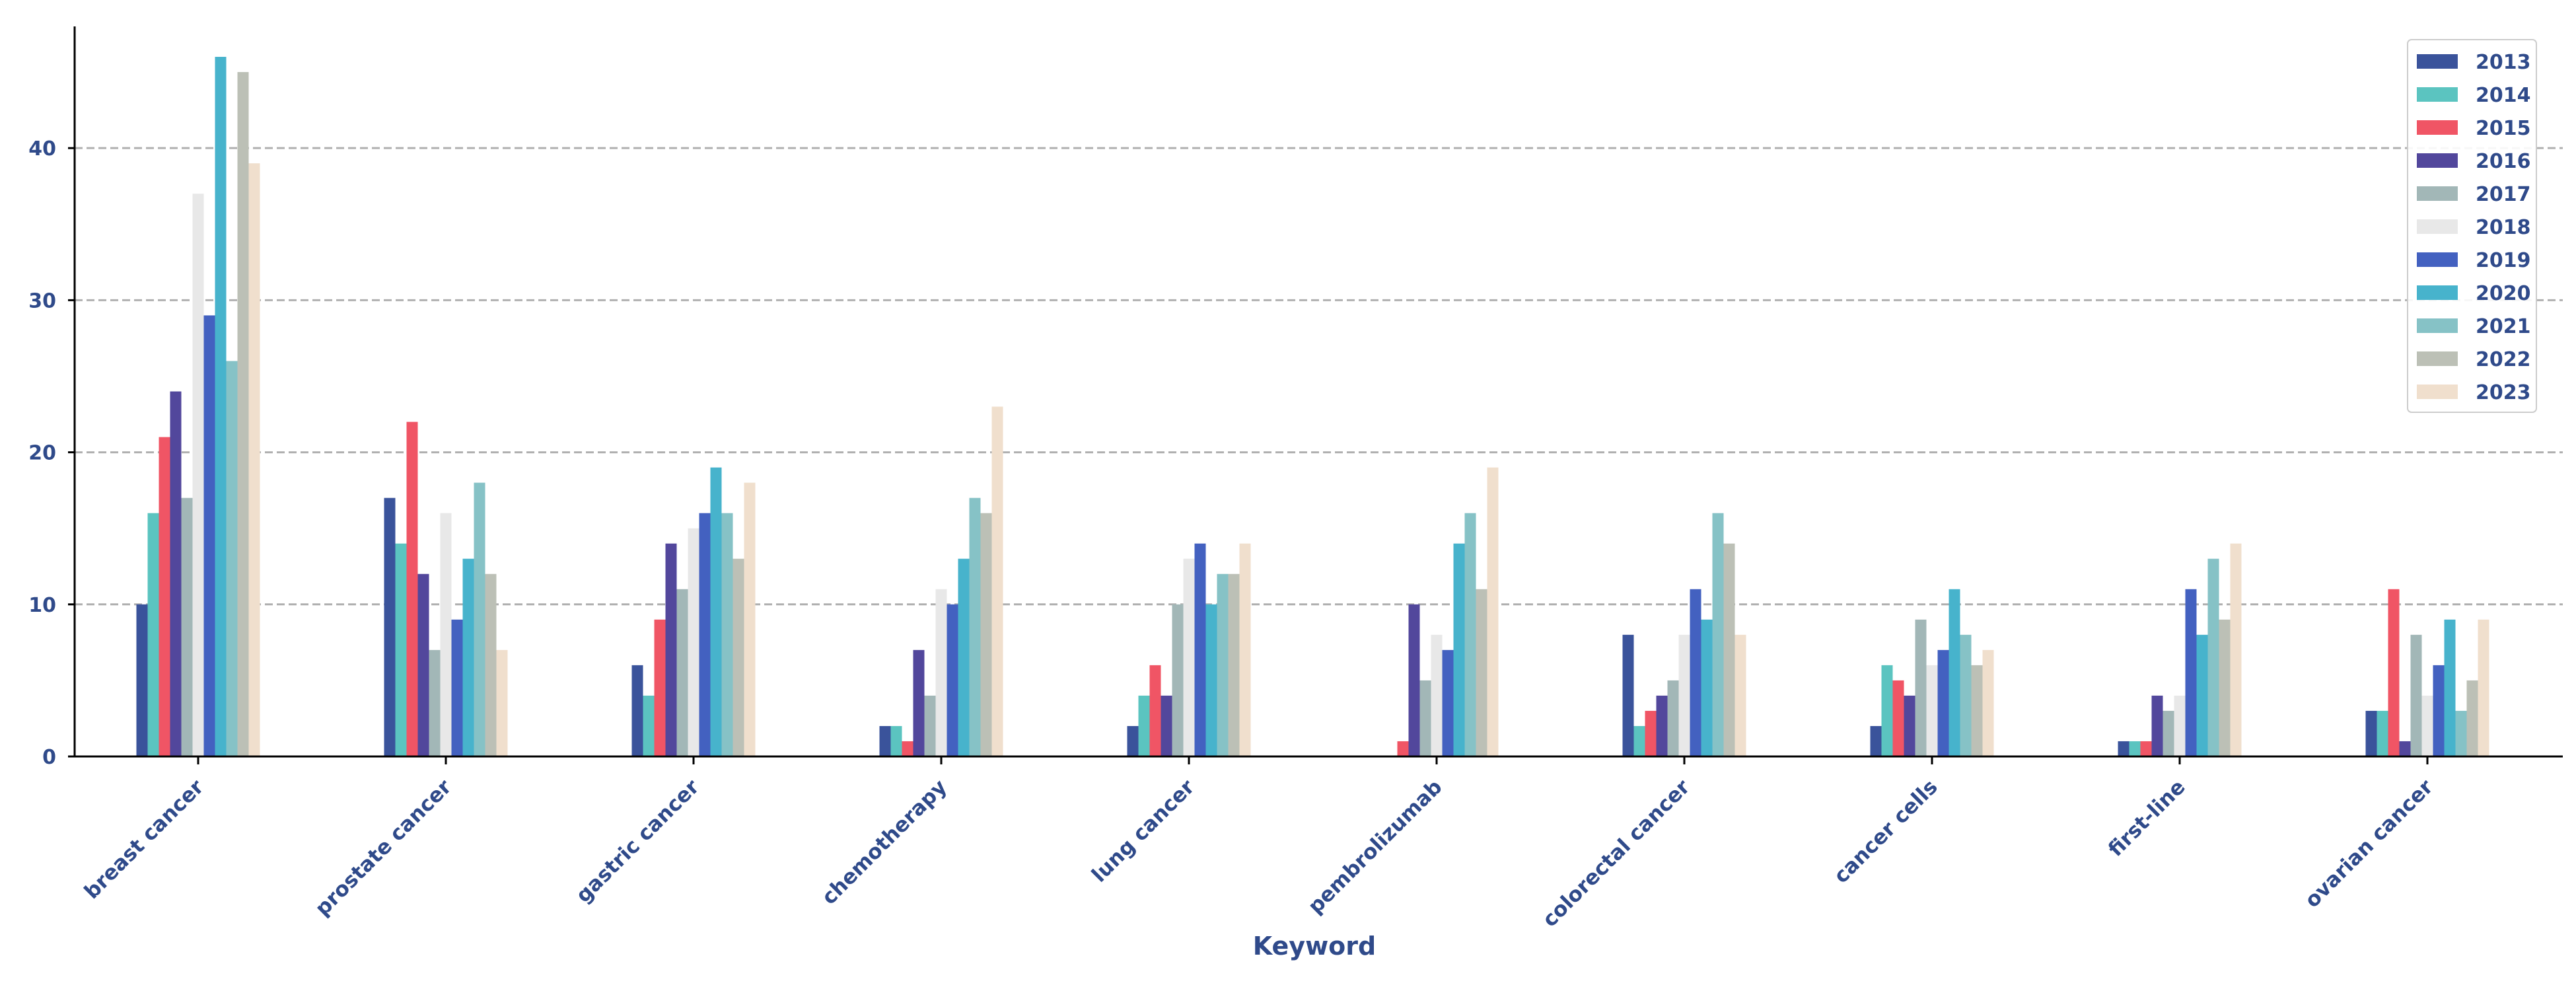 Image resolution: width=2576 pixels, height=991 pixels. I want to click on x-tick-label: chemotherapy, so click(884, 842).